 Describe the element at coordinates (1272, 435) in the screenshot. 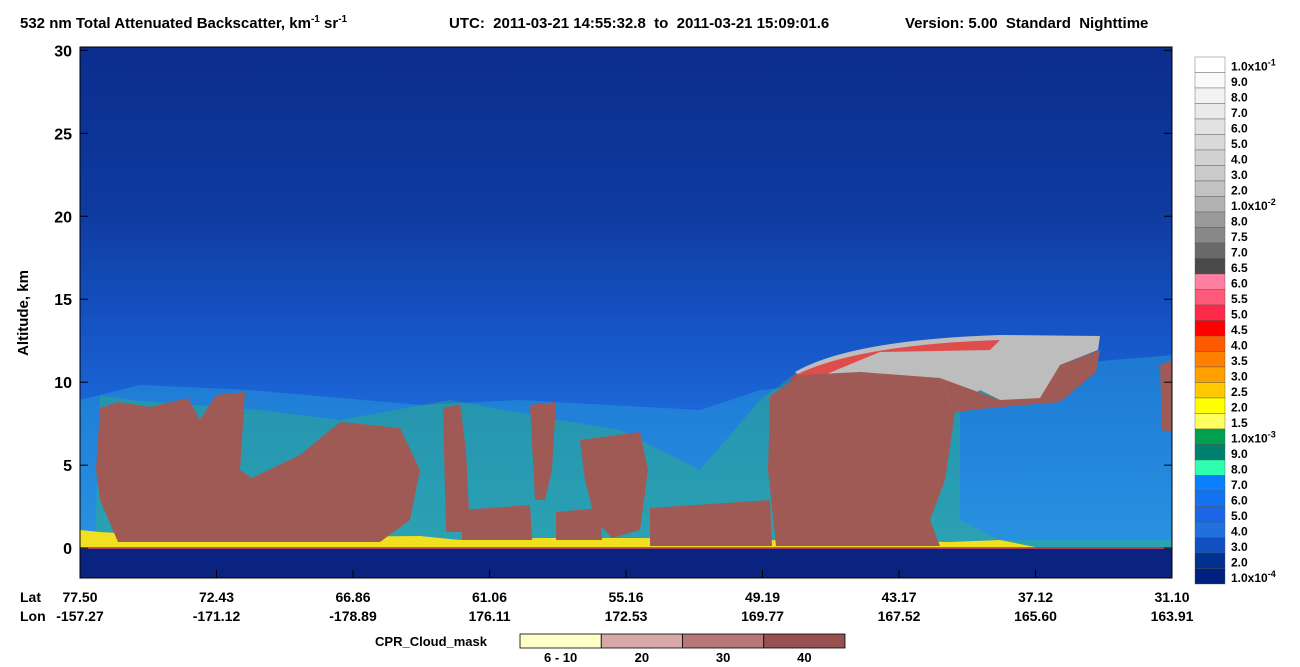

I see `colorbar-label-exp: -3` at that location.